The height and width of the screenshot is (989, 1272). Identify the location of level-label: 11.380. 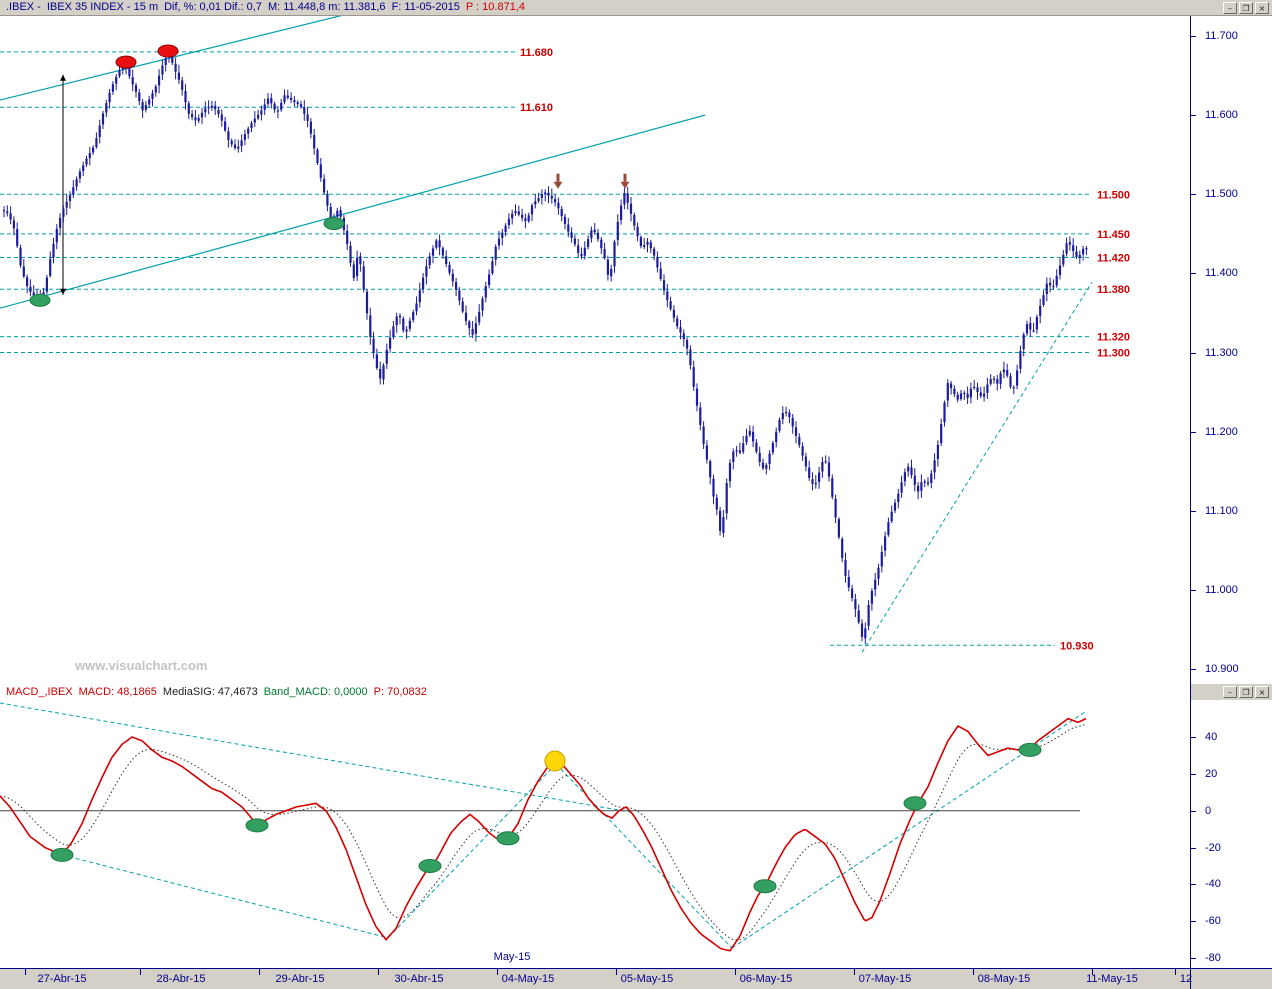
(1113, 290).